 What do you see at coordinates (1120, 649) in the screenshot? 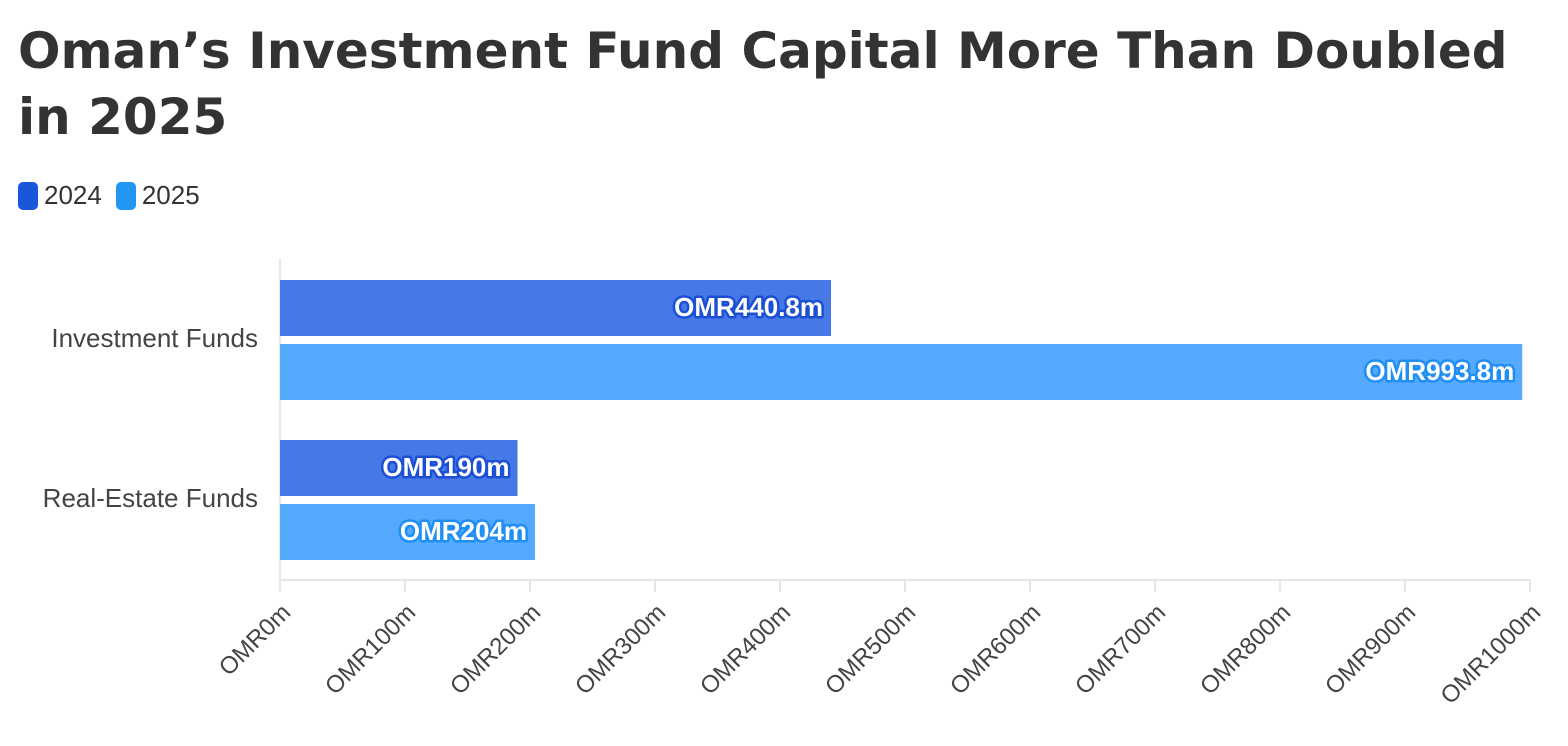
I see `x-tick-label: OMR700m` at bounding box center [1120, 649].